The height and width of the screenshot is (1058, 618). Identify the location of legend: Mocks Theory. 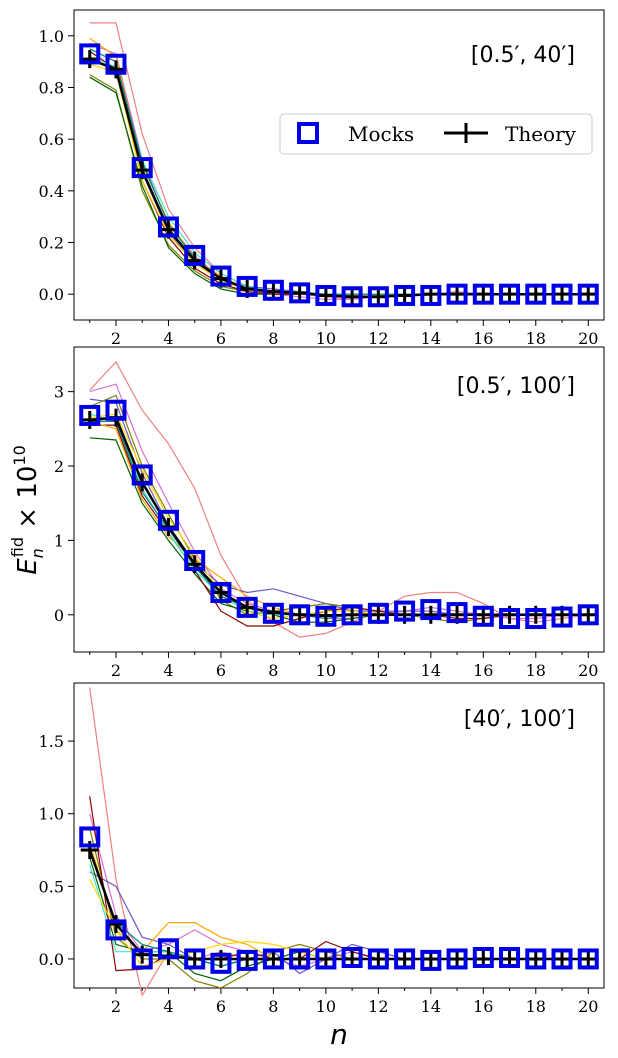
(436, 134).